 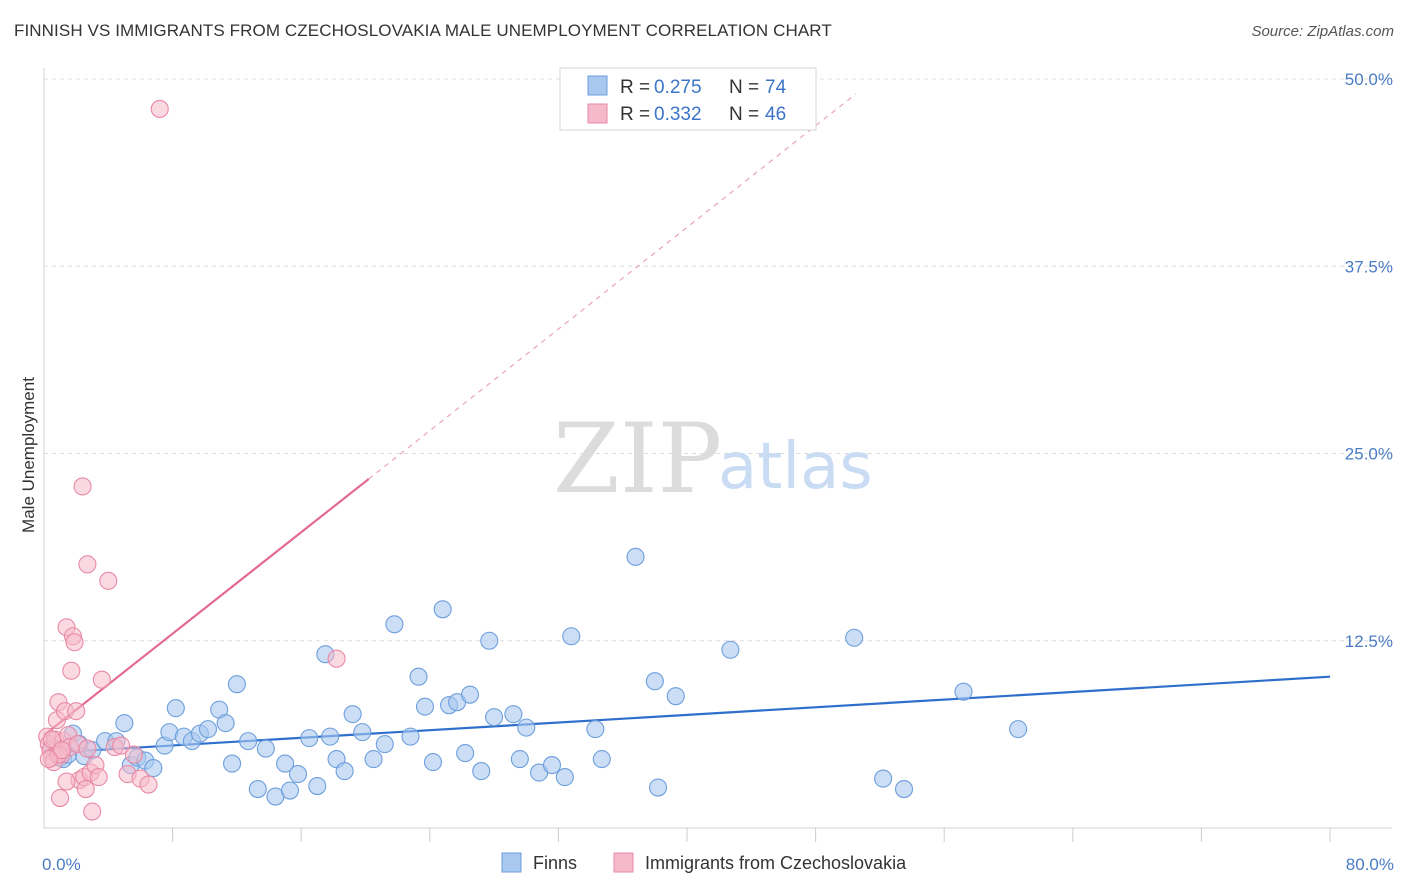 What do you see at coordinates (795, 467) in the screenshot?
I see `watermark-atlas: atlas` at bounding box center [795, 467].